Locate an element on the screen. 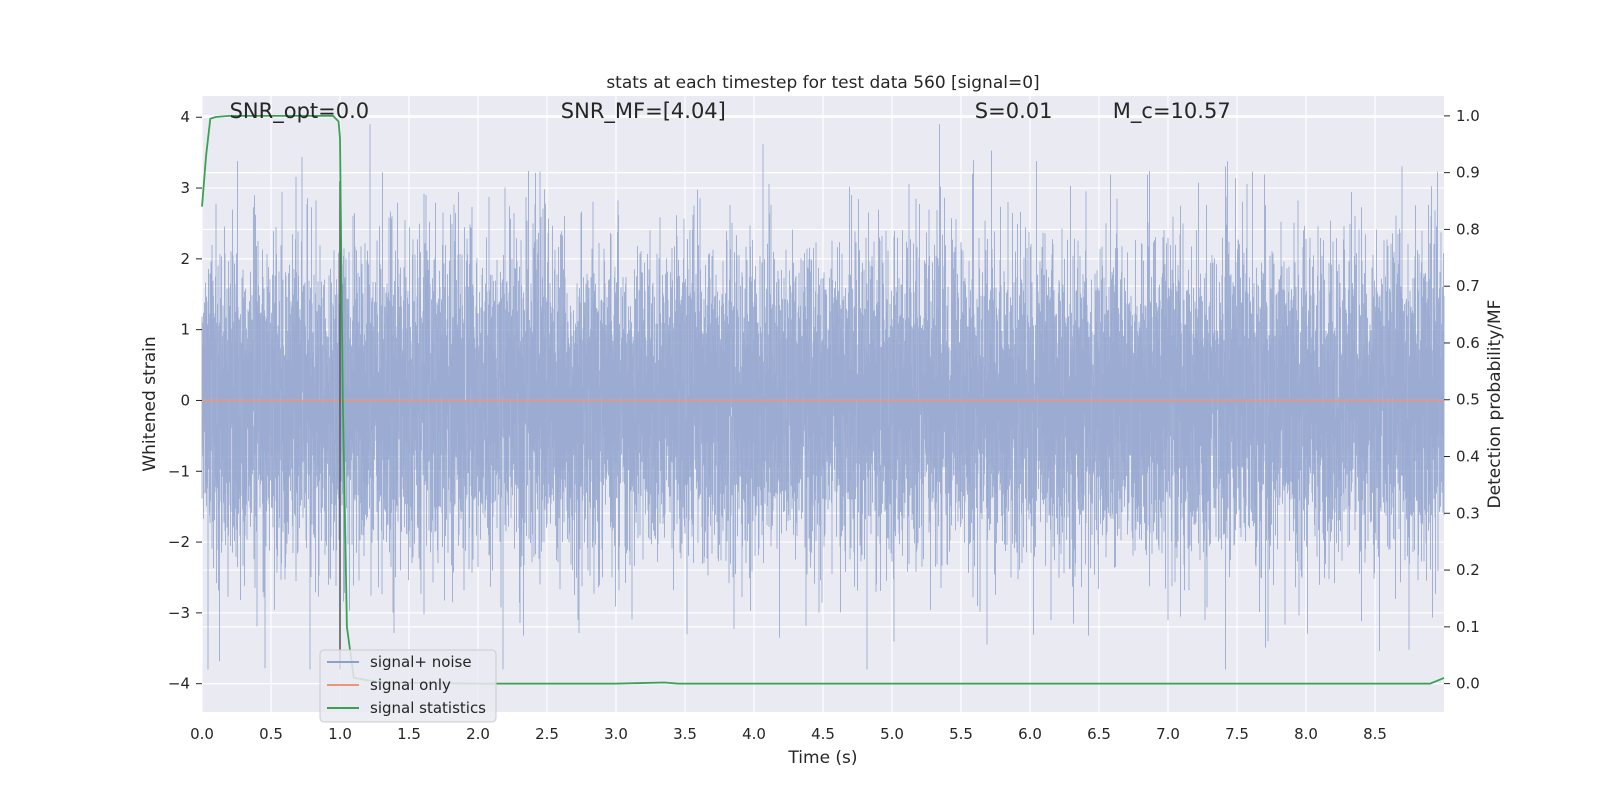  y-tick-label: 0 is located at coordinates (185, 400).